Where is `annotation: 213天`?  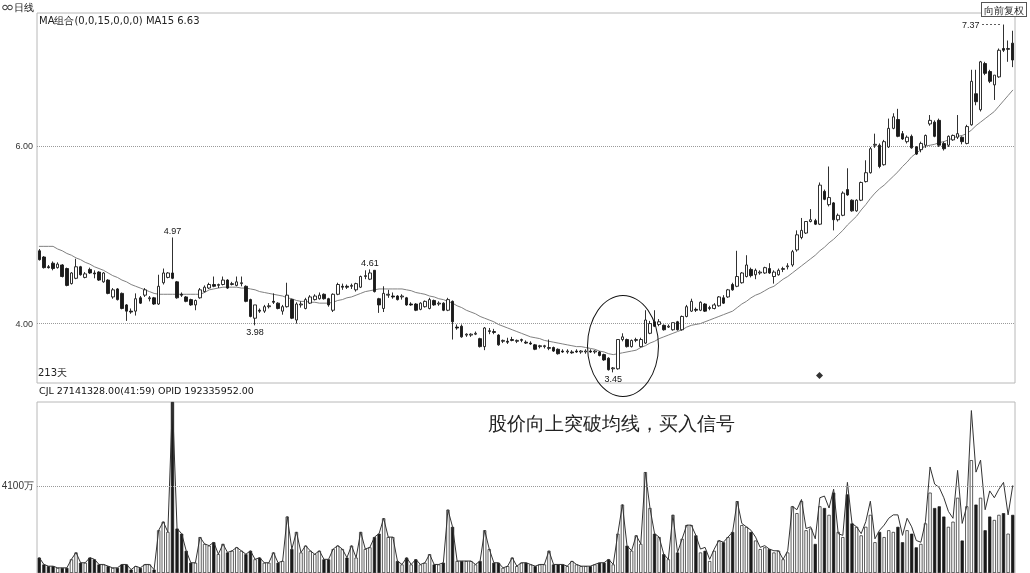 annotation: 213天 is located at coordinates (53, 372).